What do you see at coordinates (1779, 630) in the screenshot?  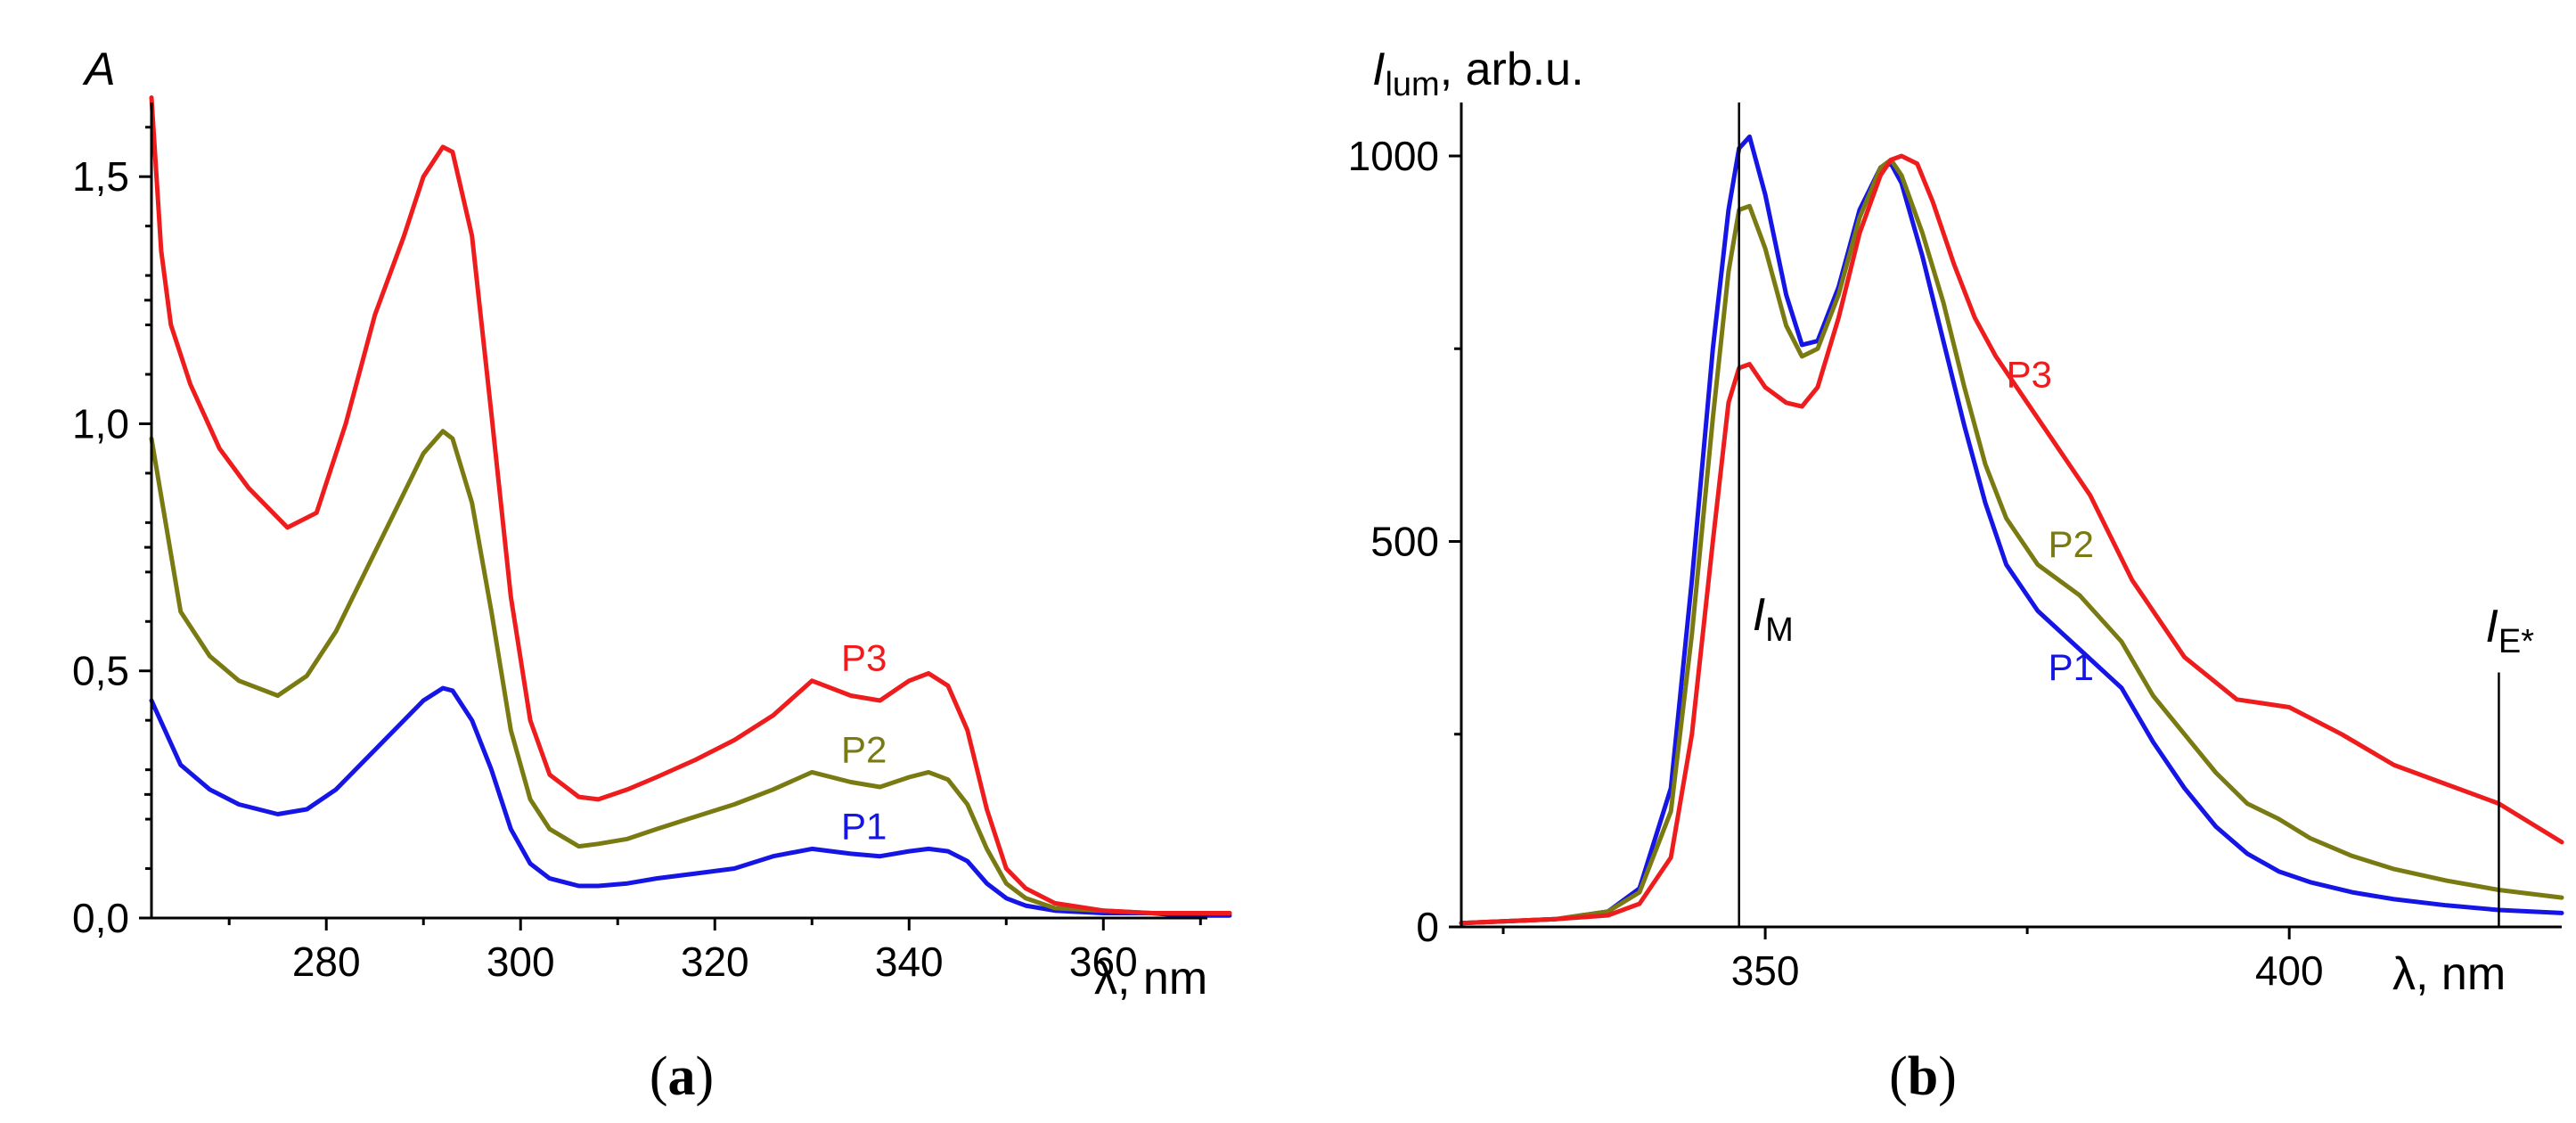 I see `marker-label-subscript: M` at bounding box center [1779, 630].